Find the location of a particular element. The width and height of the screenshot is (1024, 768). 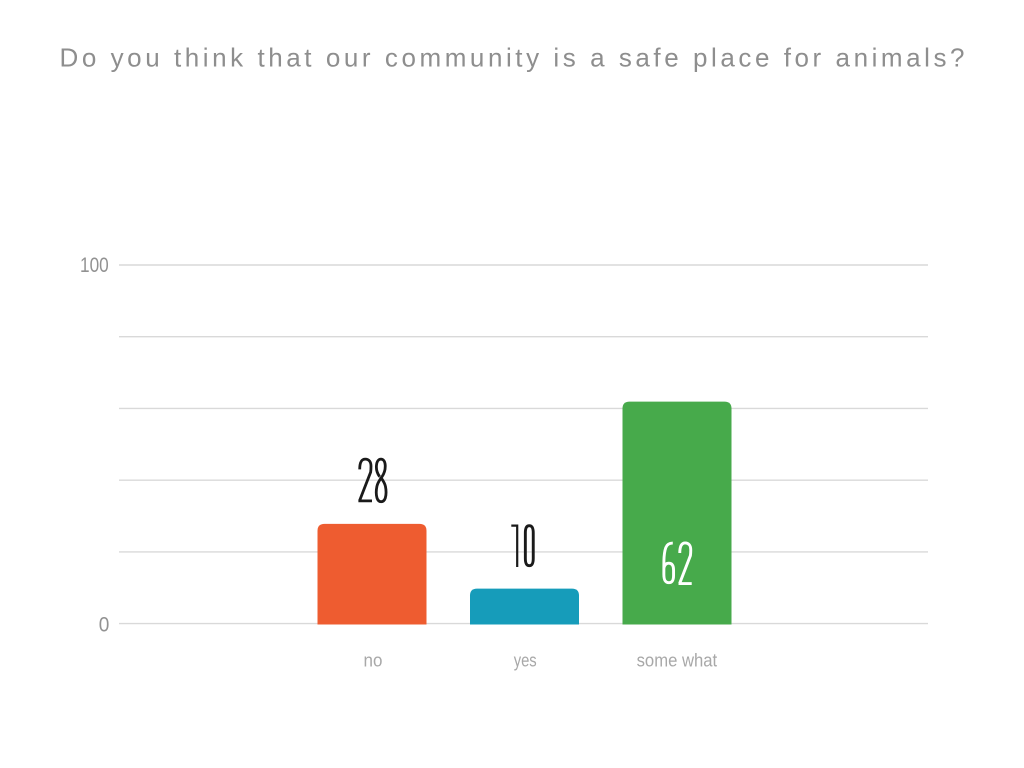

svg-text: yes is located at coordinates (525, 659).